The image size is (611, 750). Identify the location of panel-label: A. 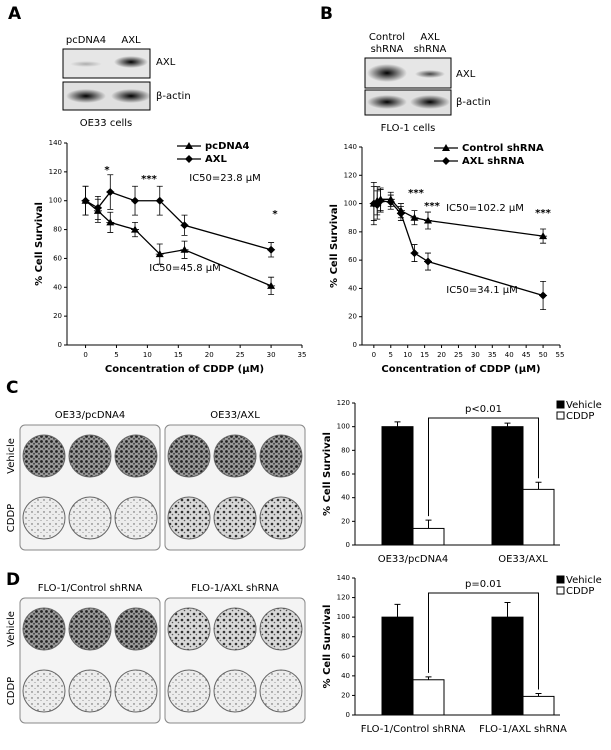
(15, 14).